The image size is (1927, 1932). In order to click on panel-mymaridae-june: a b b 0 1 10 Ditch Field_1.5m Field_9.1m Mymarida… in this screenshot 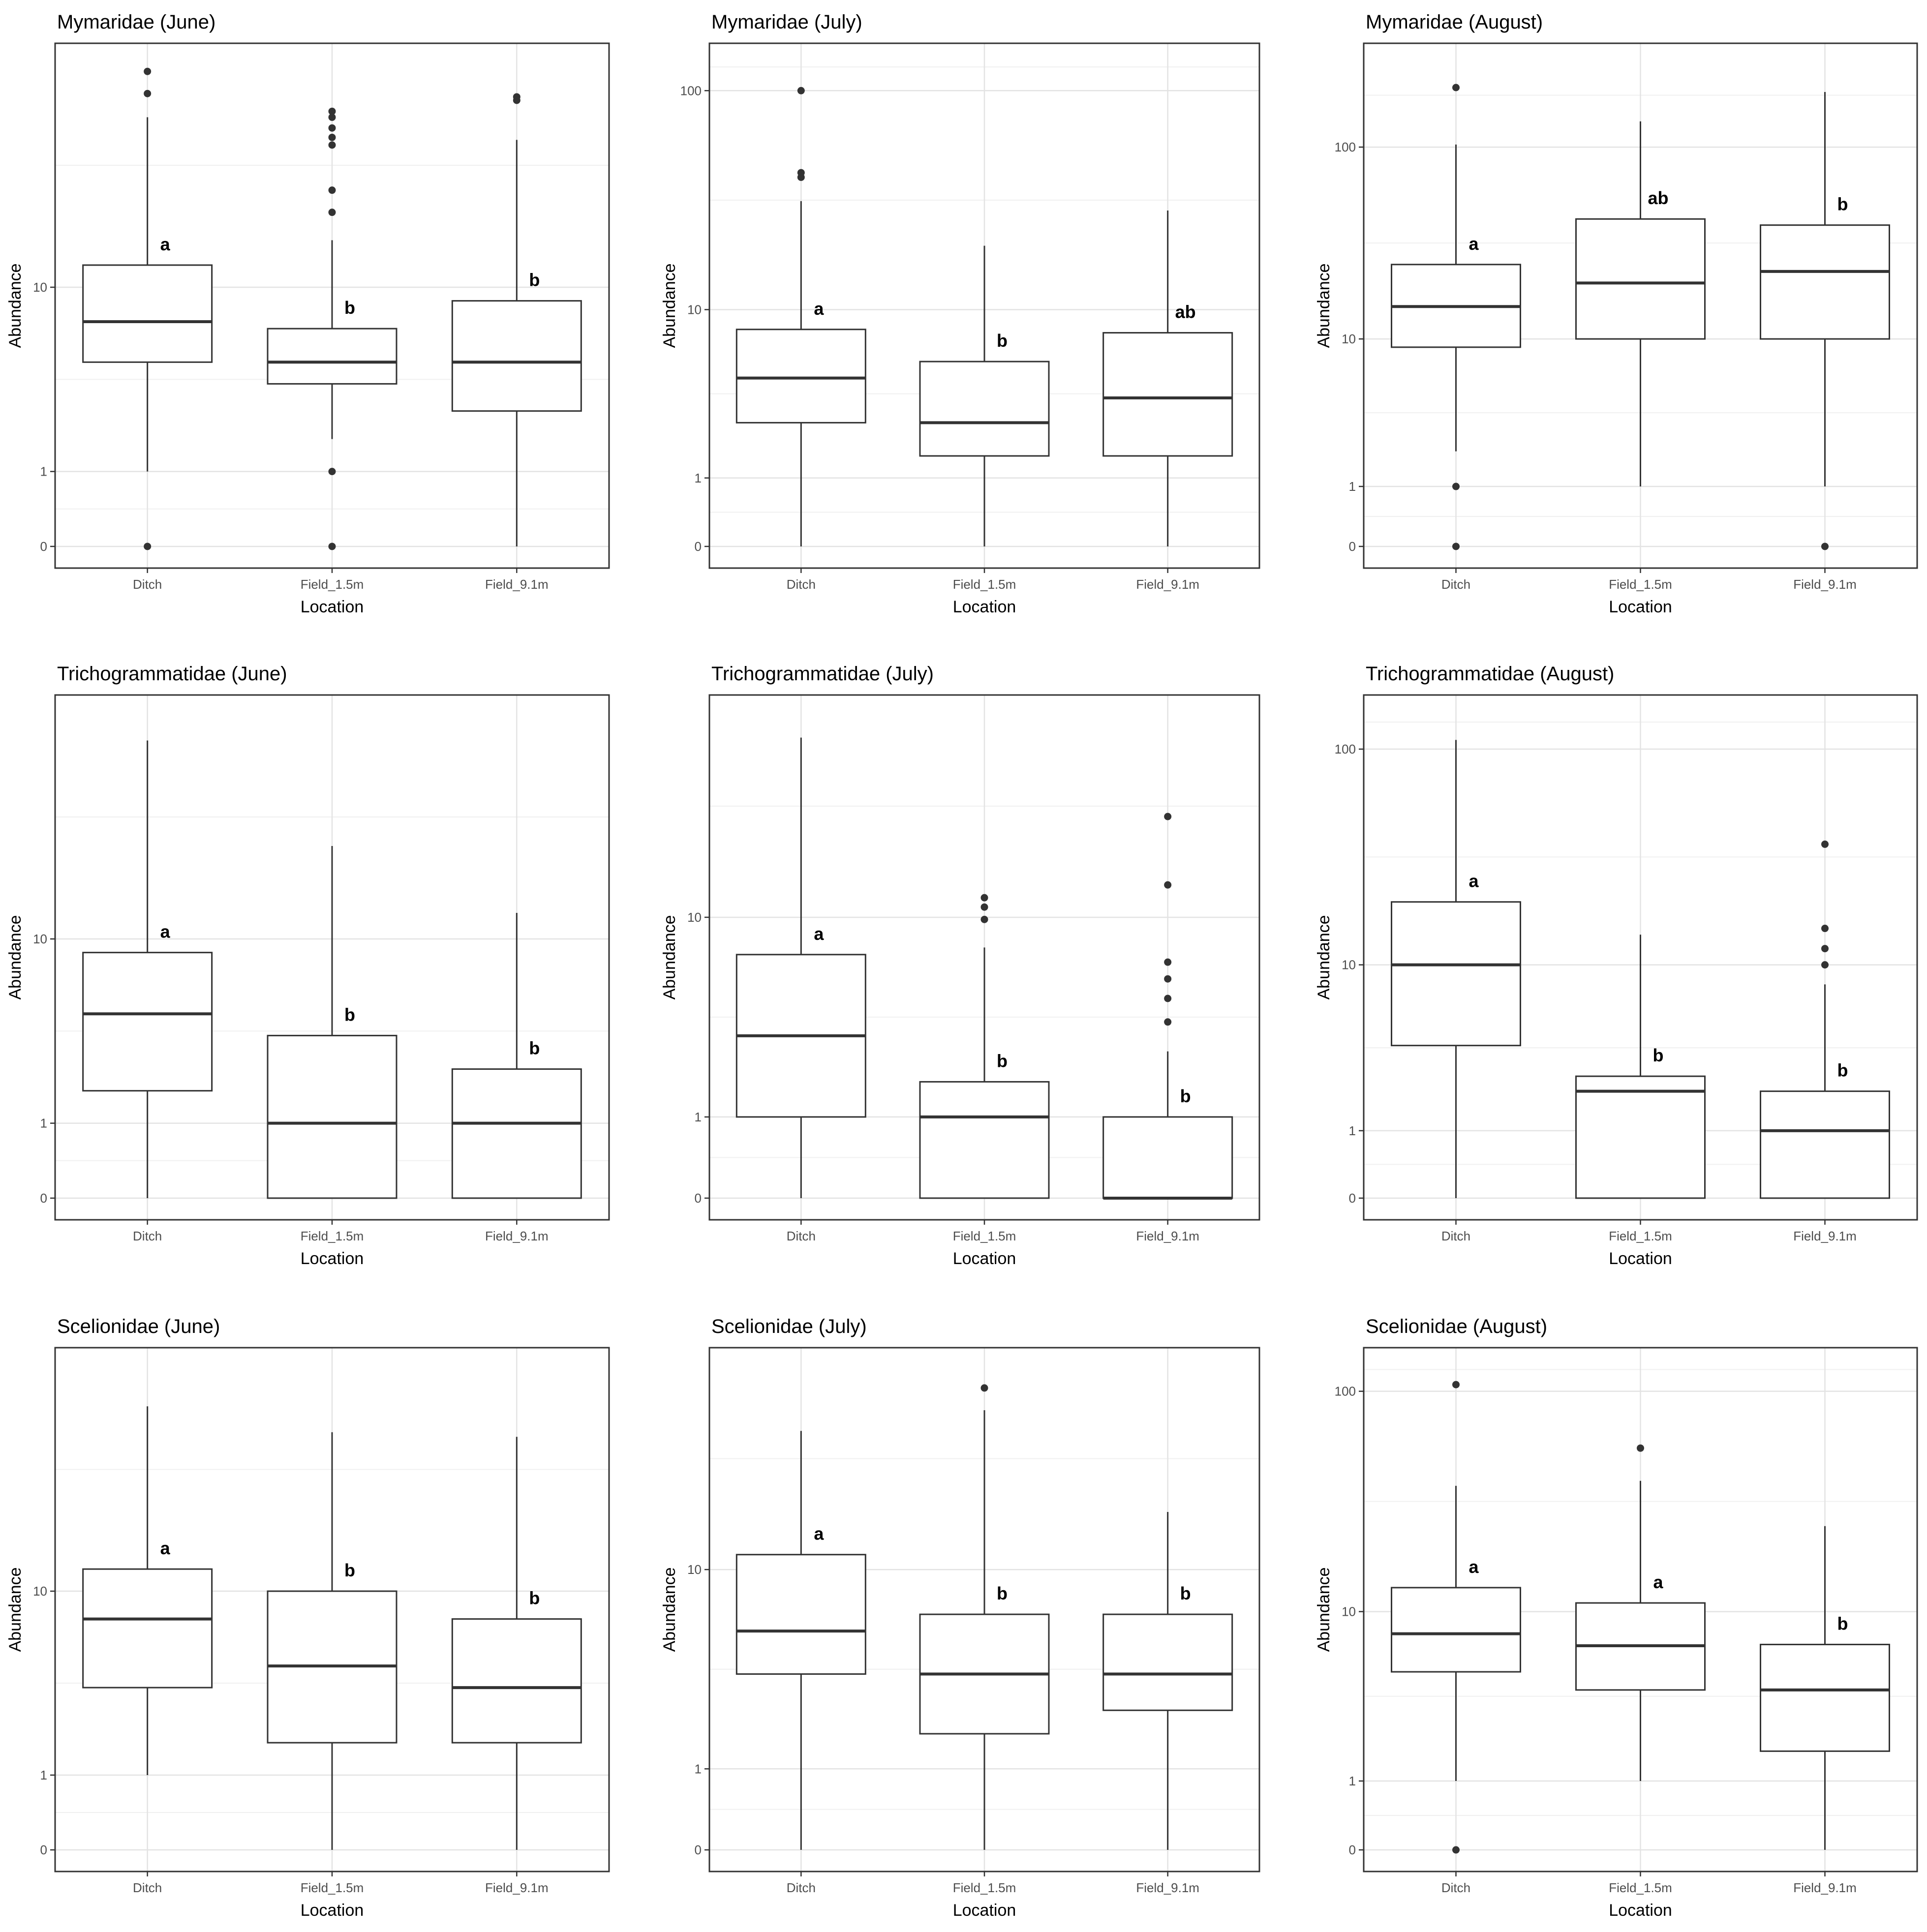, I will do `click(308, 313)`.